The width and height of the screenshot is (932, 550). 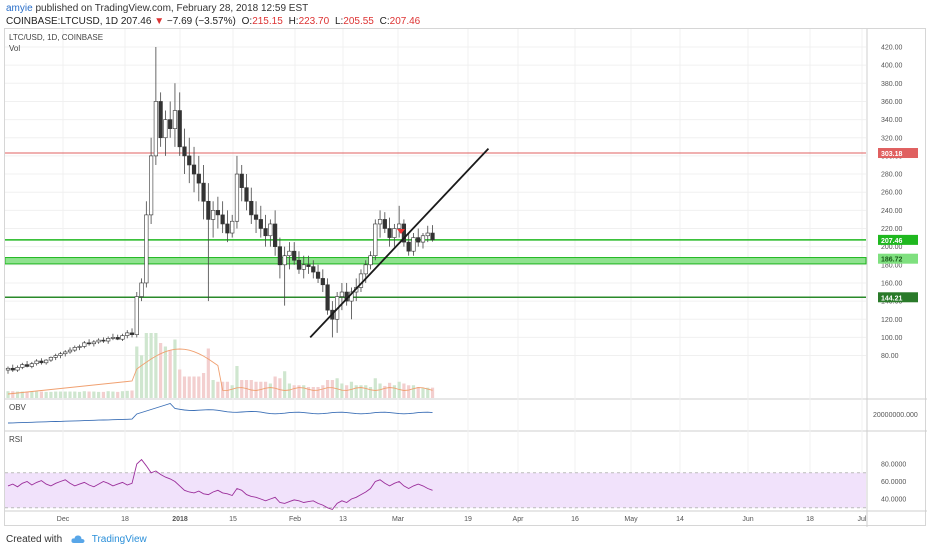 What do you see at coordinates (862, 519) in the screenshot?
I see `x-tick-label: Jul` at bounding box center [862, 519].